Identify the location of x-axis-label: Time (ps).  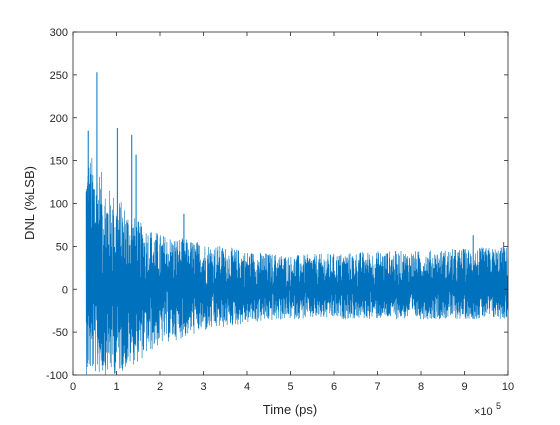
(290, 409).